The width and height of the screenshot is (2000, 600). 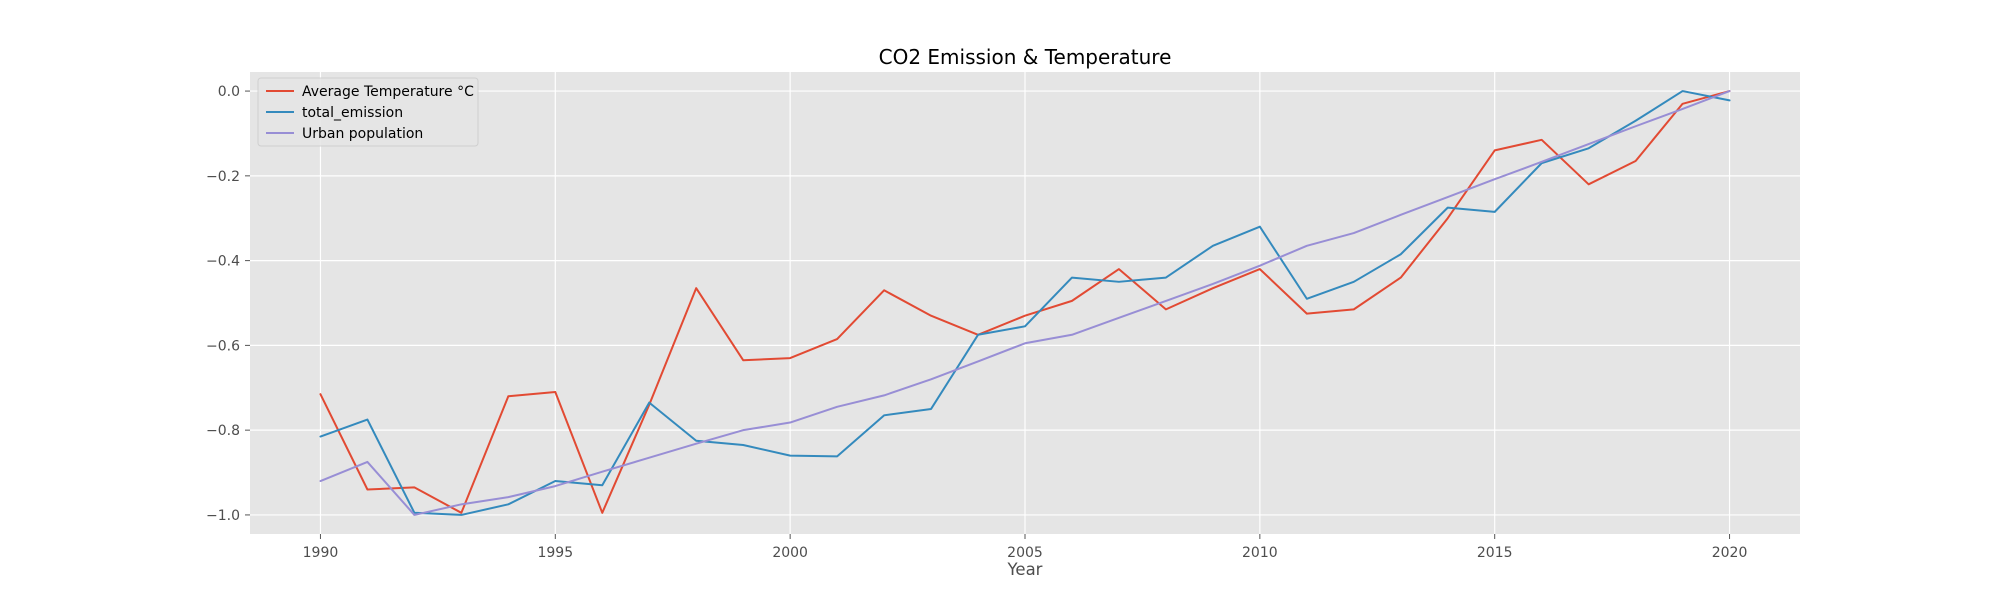 I want to click on y-tick-label: −0.4, so click(x=223, y=262).